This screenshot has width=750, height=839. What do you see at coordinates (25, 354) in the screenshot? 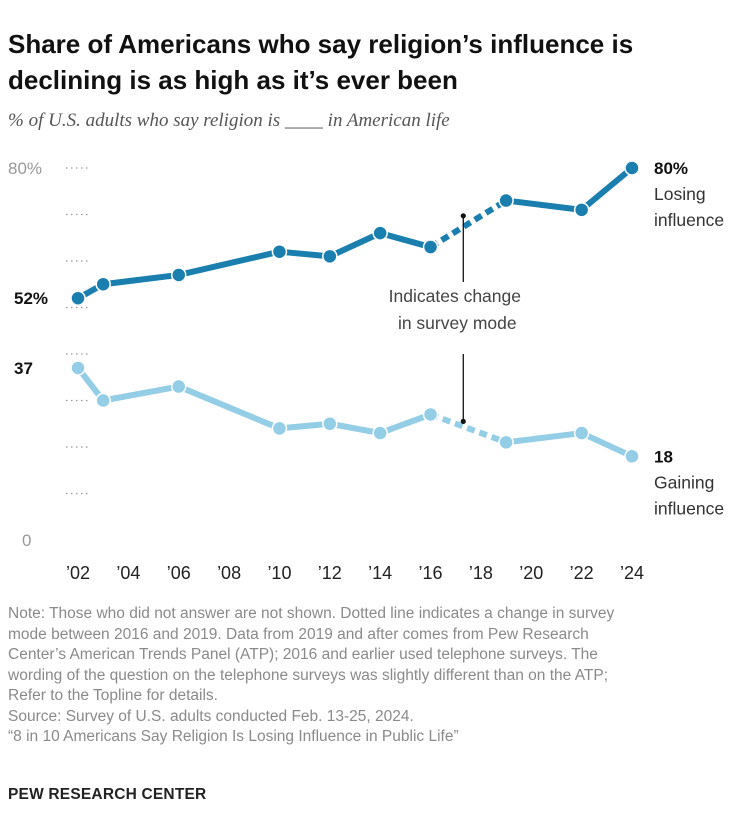
I see `y-axis-labels: 80% 0` at bounding box center [25, 354].